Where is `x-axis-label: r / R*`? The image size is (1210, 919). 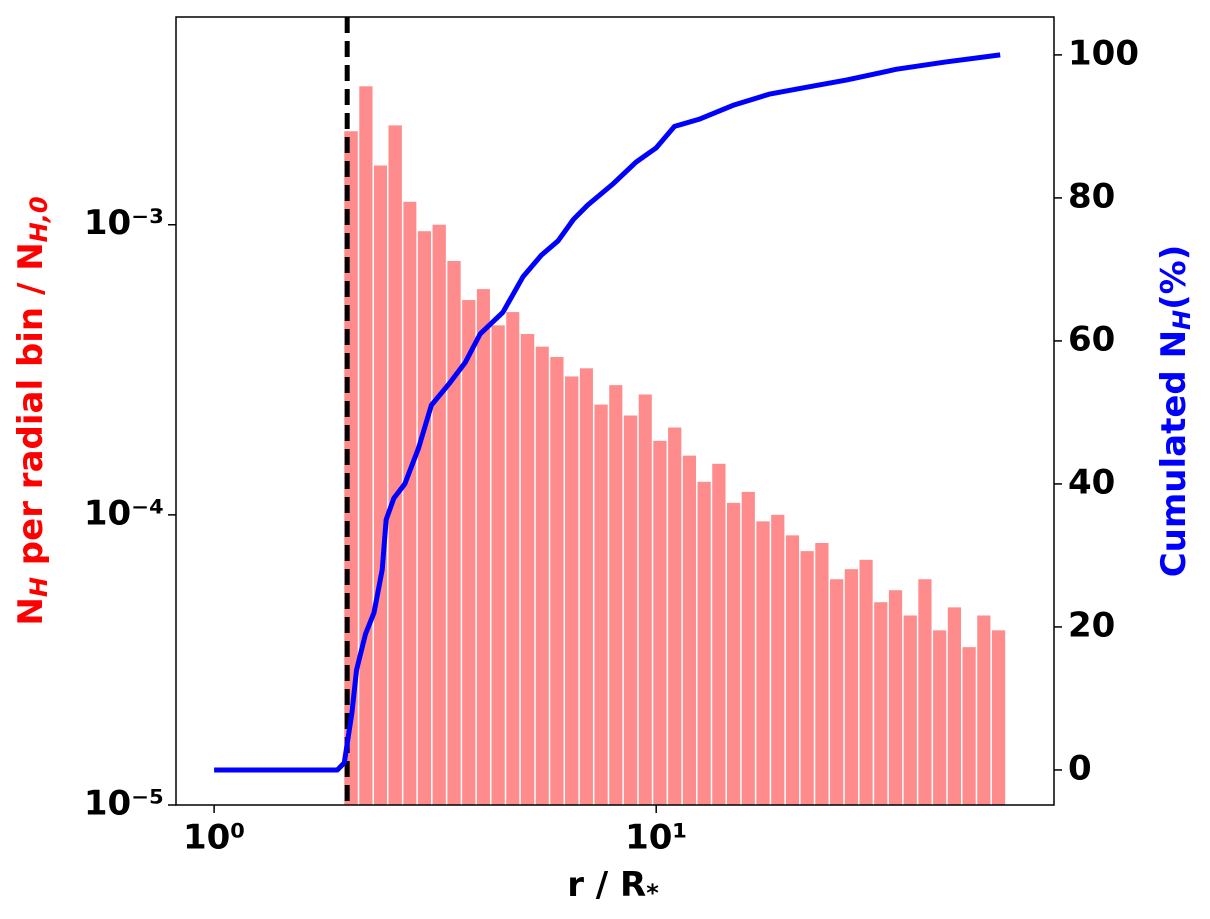
x-axis-label: r / R* is located at coordinates (613, 886).